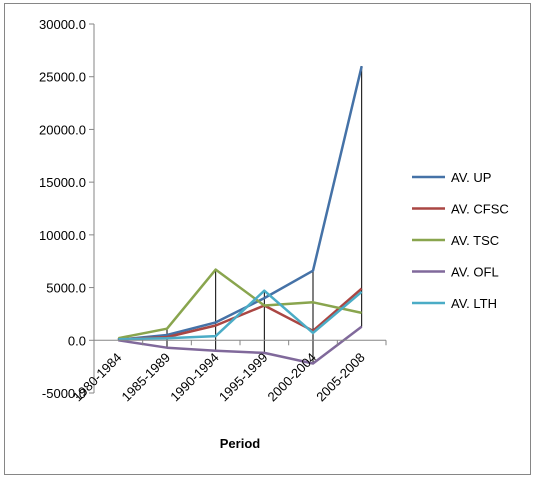 The image size is (536, 479). Describe the element at coordinates (480, 209) in the screenshot. I see `legend-entry: AV. CFSC` at that location.